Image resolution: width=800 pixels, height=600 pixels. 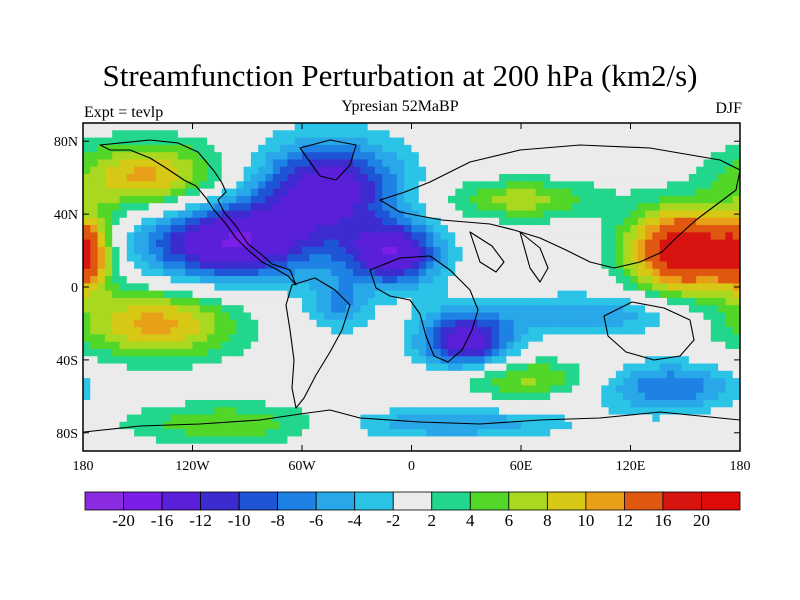 I want to click on coastline-australia, so click(x=649, y=331).